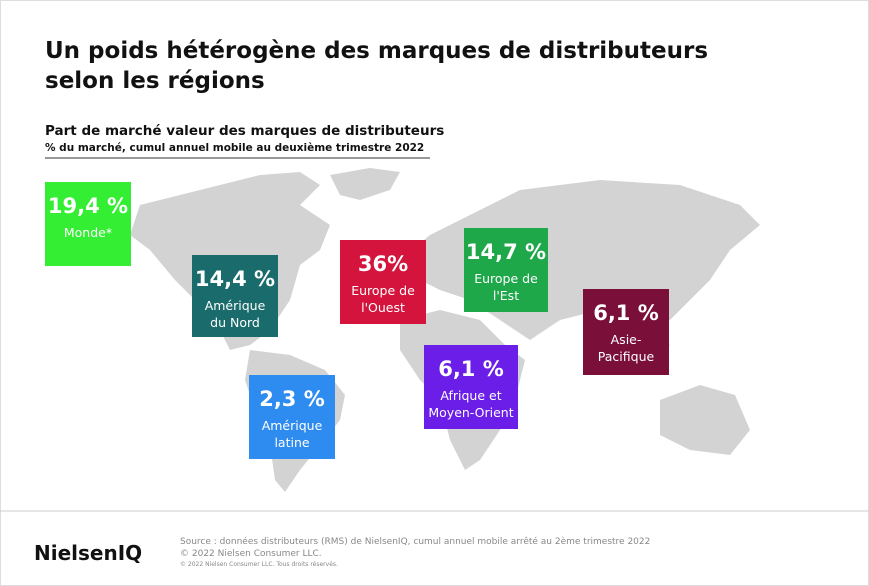  I want to click on region-box: 36% Europe de l'Ouest, so click(383, 282).